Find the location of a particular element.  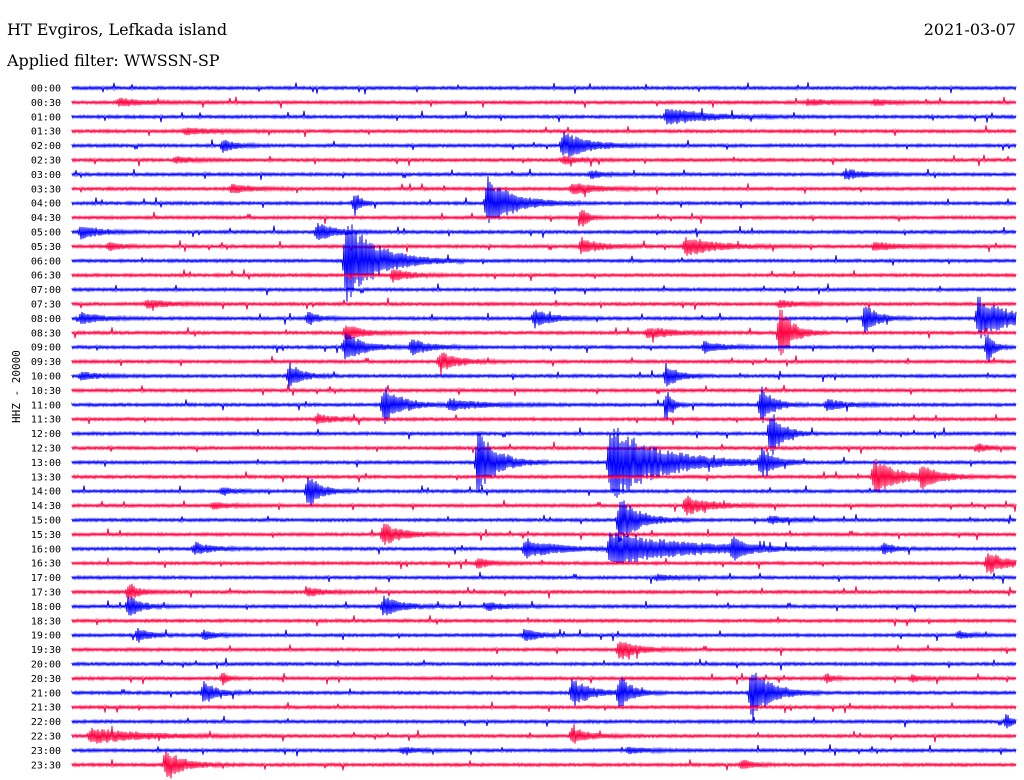

row-time-label: 20:00 is located at coordinates (46, 665).